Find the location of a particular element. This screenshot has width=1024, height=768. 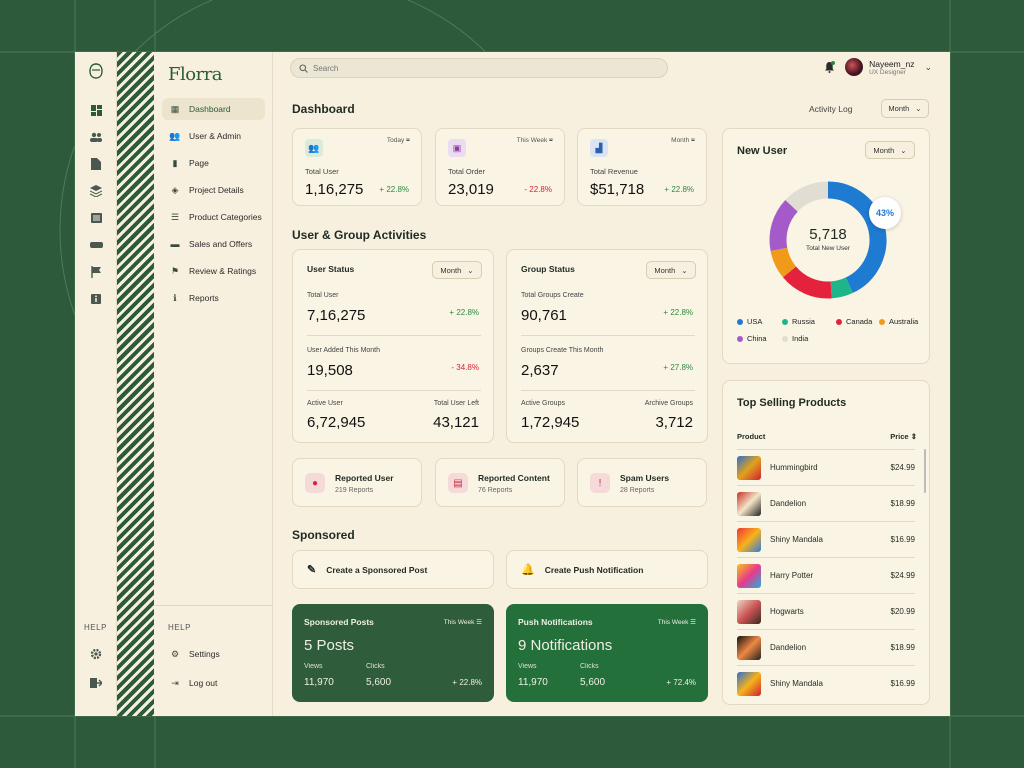

sidebar-item-sales-offers: ▬ Sales and Offers is located at coordinates (213, 244).